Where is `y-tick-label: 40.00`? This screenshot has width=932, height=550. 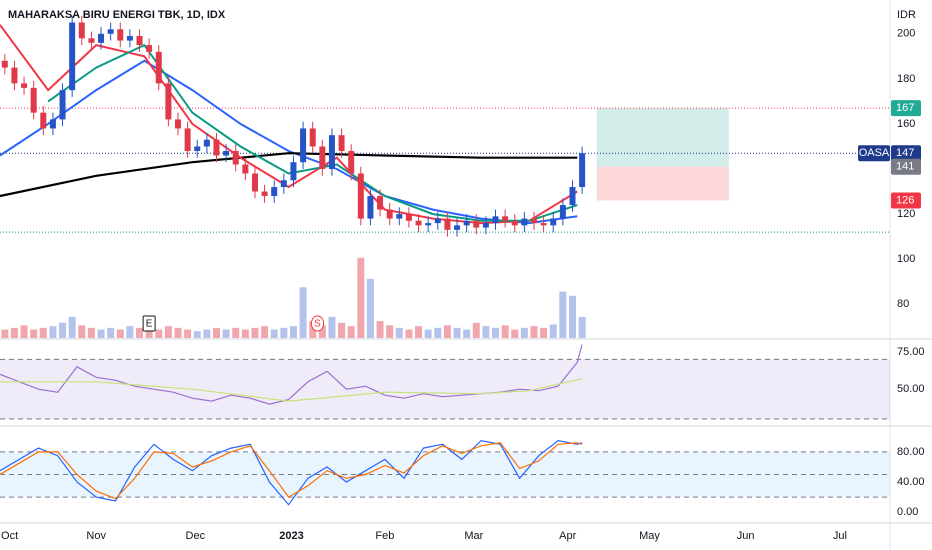 y-tick-label: 40.00 is located at coordinates (911, 482).